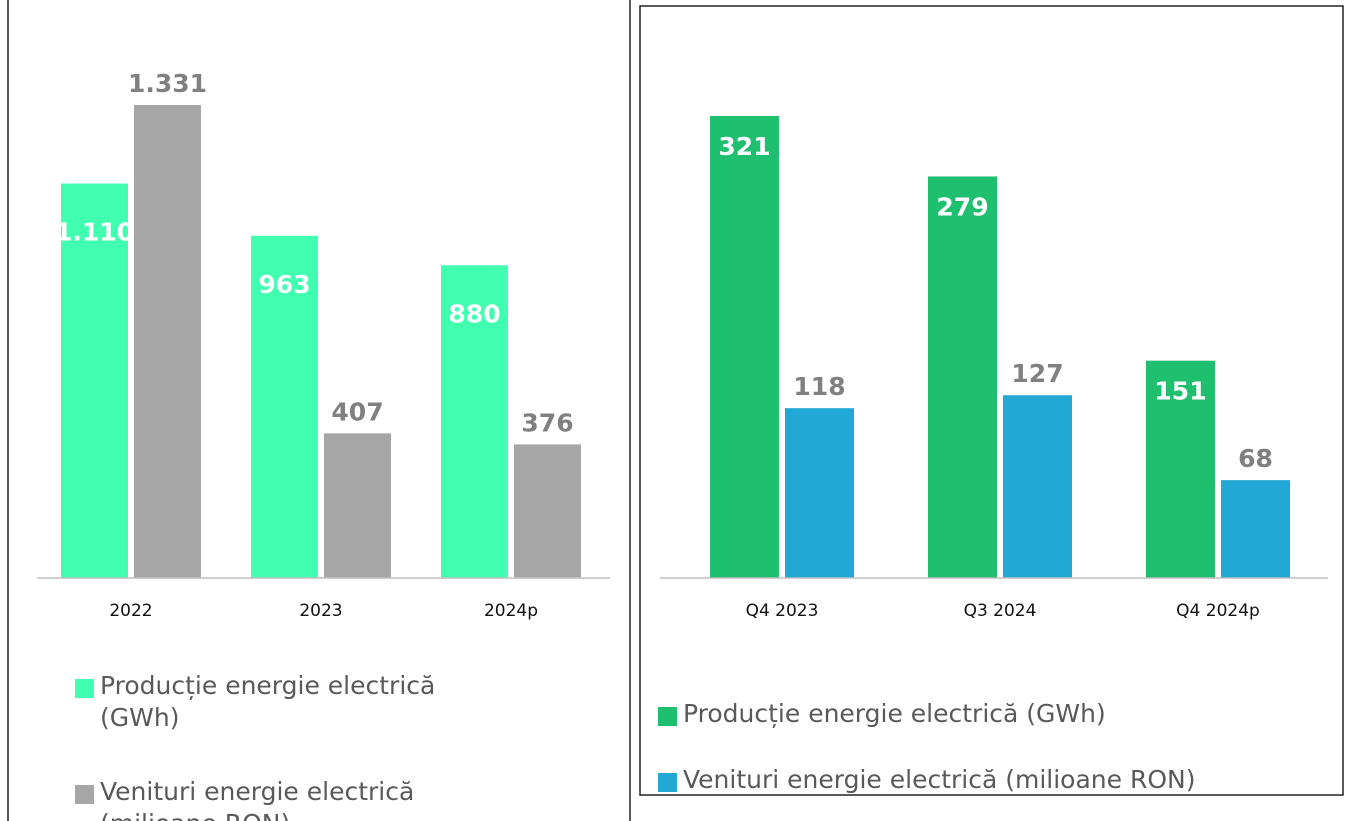 The image size is (1347, 821). What do you see at coordinates (284, 284) in the screenshot?
I see `value-label: 963` at bounding box center [284, 284].